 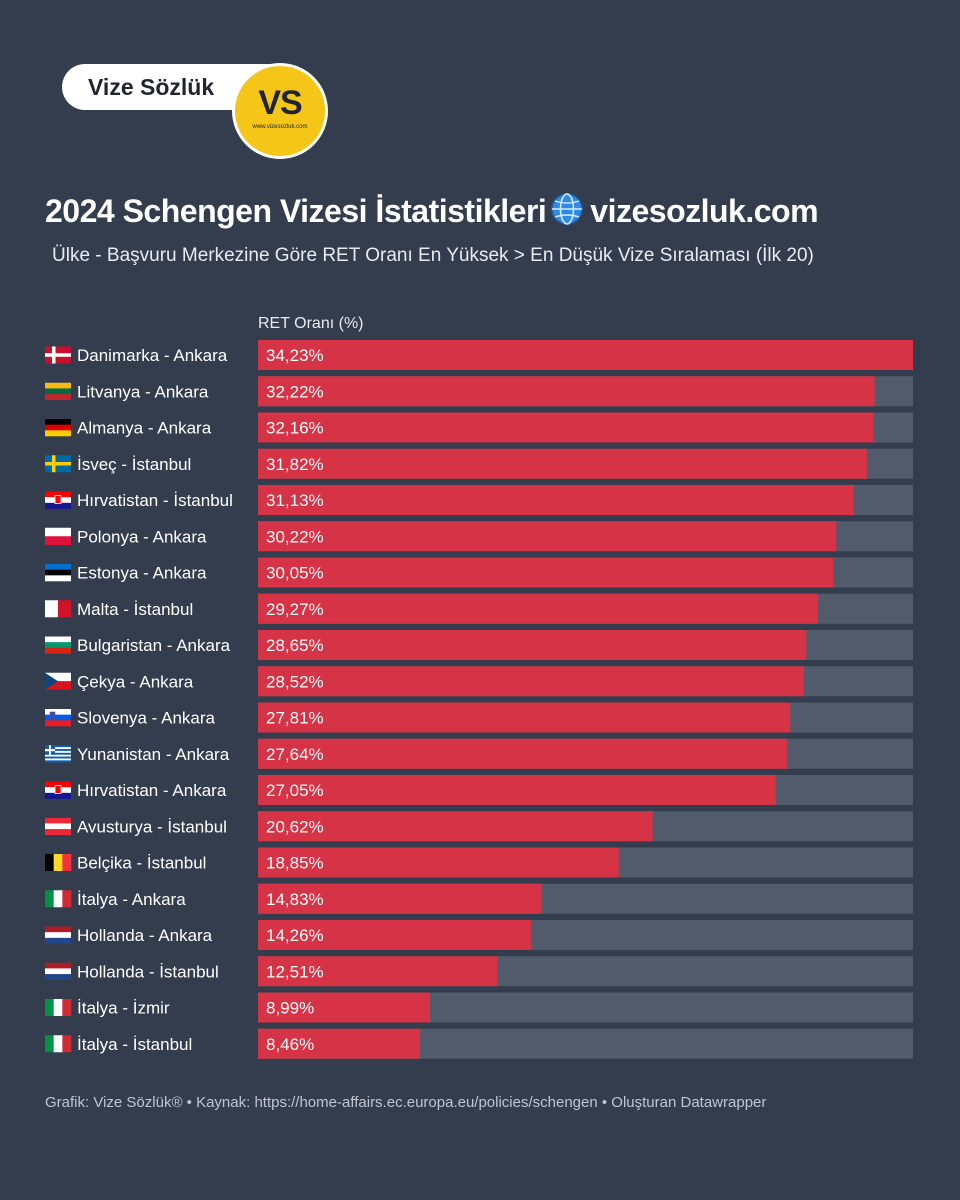 What do you see at coordinates (295, 935) in the screenshot?
I see `data-label: 14,26%` at bounding box center [295, 935].